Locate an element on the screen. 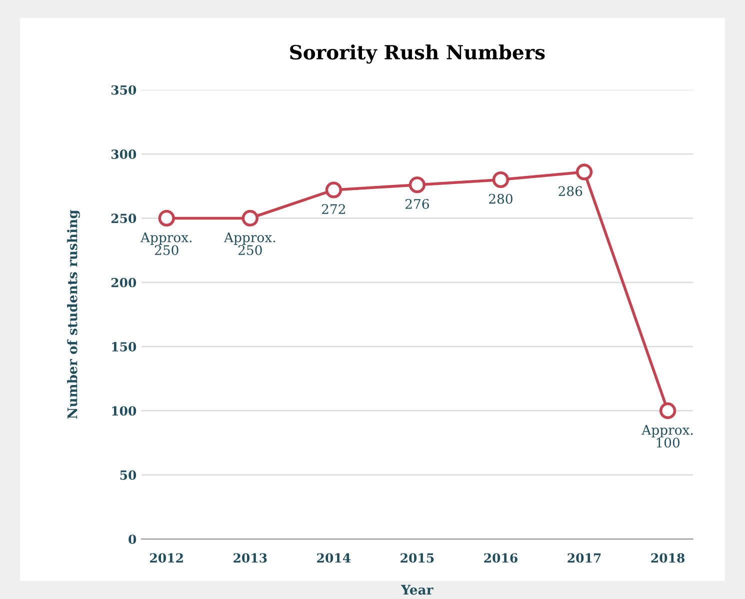  x-tick-label: 2015 is located at coordinates (417, 558).